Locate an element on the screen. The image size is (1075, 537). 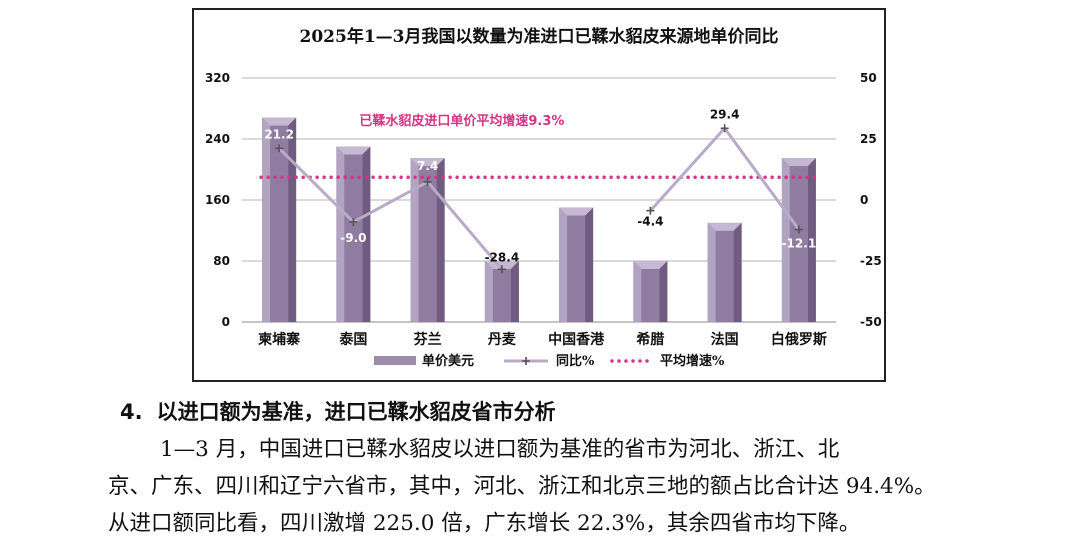
category-label: 中国香港 is located at coordinates (576, 339).